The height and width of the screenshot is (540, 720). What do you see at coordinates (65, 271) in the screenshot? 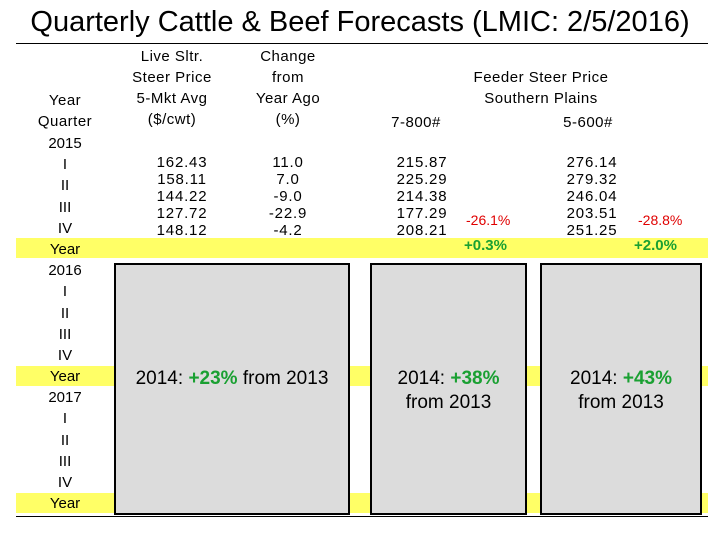
I see `row-label: 2016` at bounding box center [65, 271].